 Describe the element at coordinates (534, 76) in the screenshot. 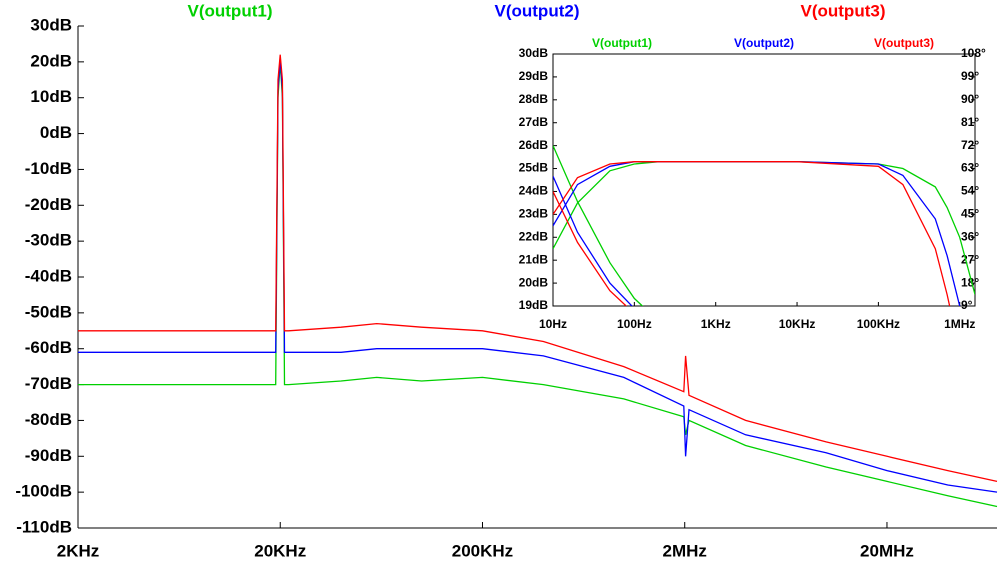

I see `y-tick-label: 29dB` at that location.